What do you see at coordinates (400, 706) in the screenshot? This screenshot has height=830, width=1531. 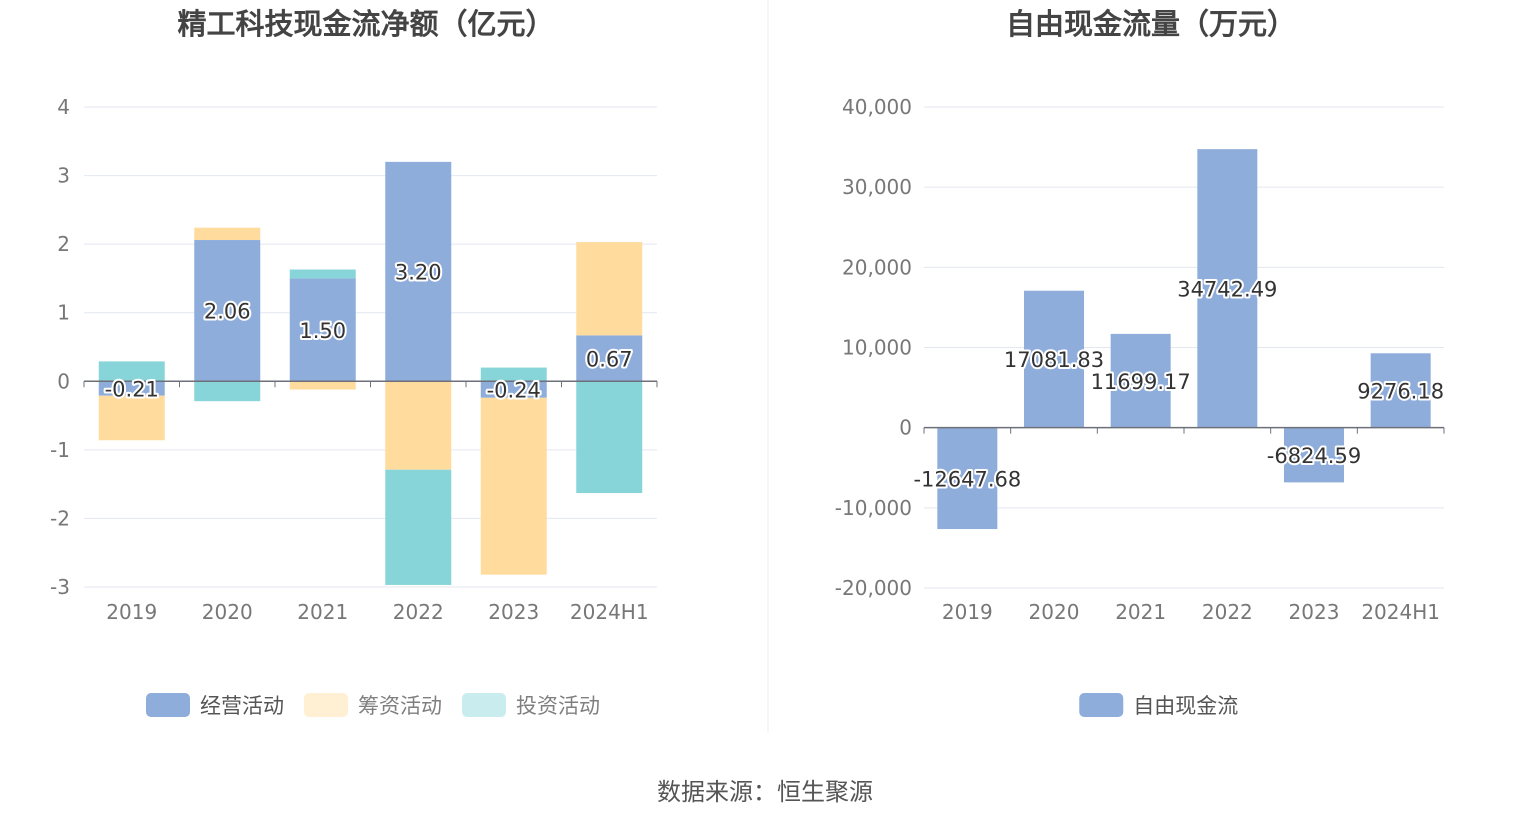 I see `legend-label: 筹资活动` at bounding box center [400, 706].